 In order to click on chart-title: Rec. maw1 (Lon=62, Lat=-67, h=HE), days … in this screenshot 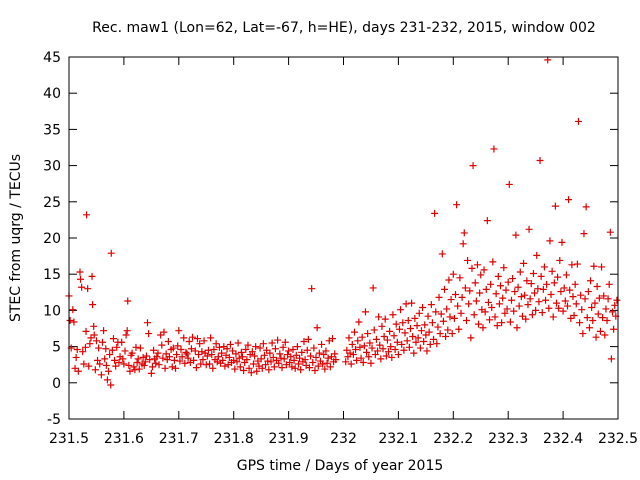, I will do `click(344, 28)`.